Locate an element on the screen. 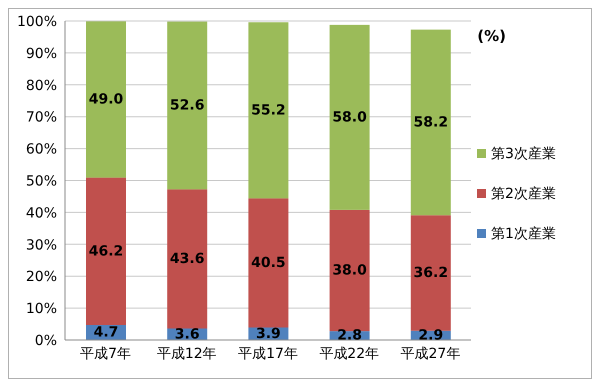 This screenshot has width=600, height=387. data-label: 40.5 is located at coordinates (268, 262).